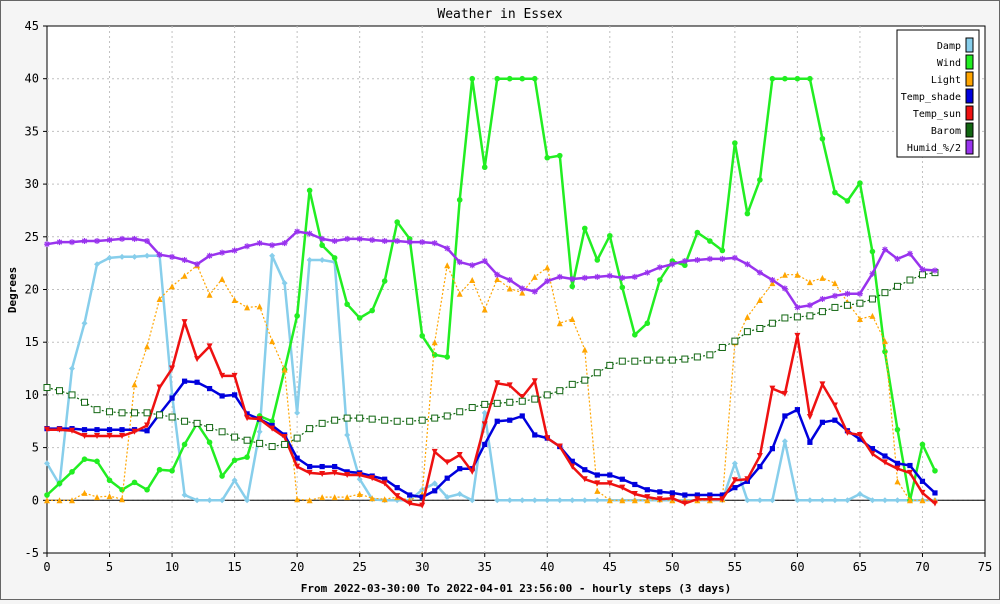 Image resolution: width=1000 pixels, height=604 pixels. What do you see at coordinates (946, 131) in the screenshot?
I see `legend-label: Barom` at bounding box center [946, 131].